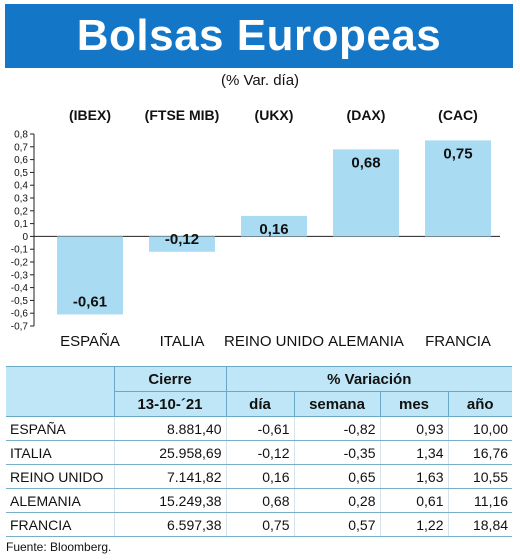 The image size is (520, 560). I want to click on row-label: REINO UNIDO, so click(60, 476).